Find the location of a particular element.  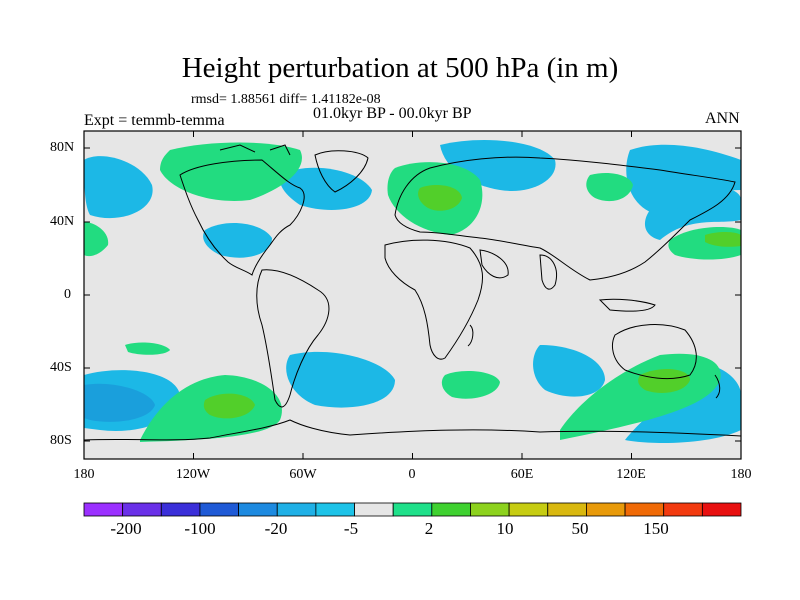

colorbar-label: -5 is located at coordinates (351, 528).